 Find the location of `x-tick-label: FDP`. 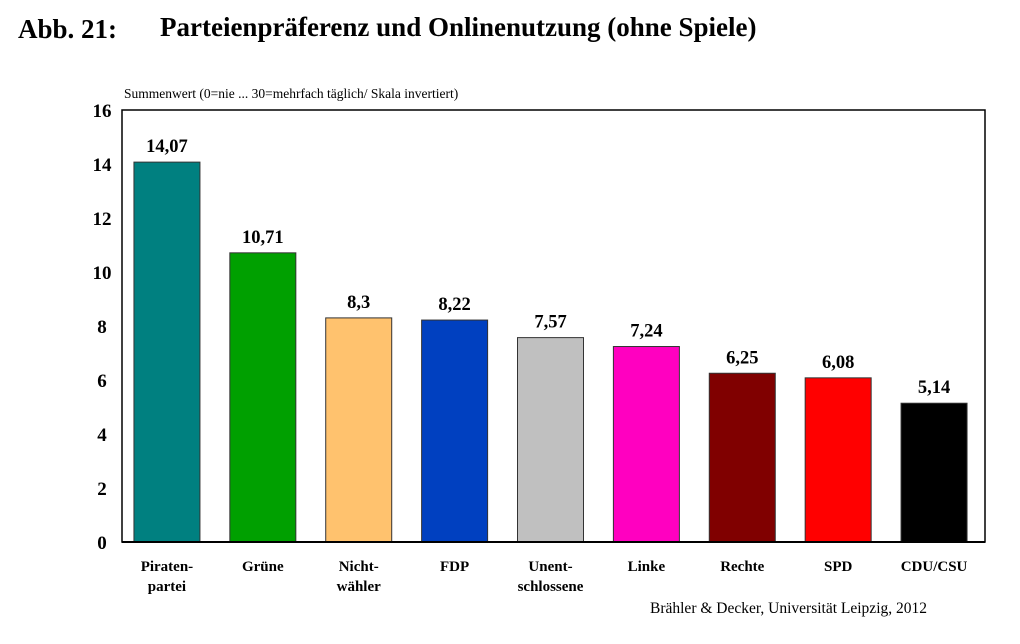

x-tick-label: FDP is located at coordinates (454, 567).